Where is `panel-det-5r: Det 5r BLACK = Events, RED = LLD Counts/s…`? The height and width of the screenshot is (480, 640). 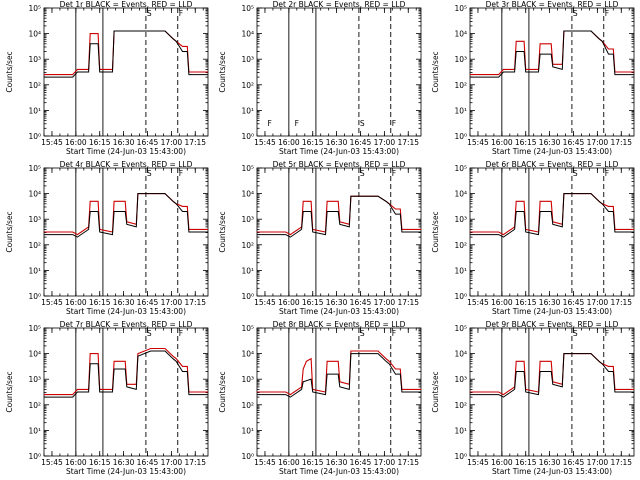 panel-det-5r: Det 5r BLACK = Events, RED = LLD Counts/s… is located at coordinates (320, 238).